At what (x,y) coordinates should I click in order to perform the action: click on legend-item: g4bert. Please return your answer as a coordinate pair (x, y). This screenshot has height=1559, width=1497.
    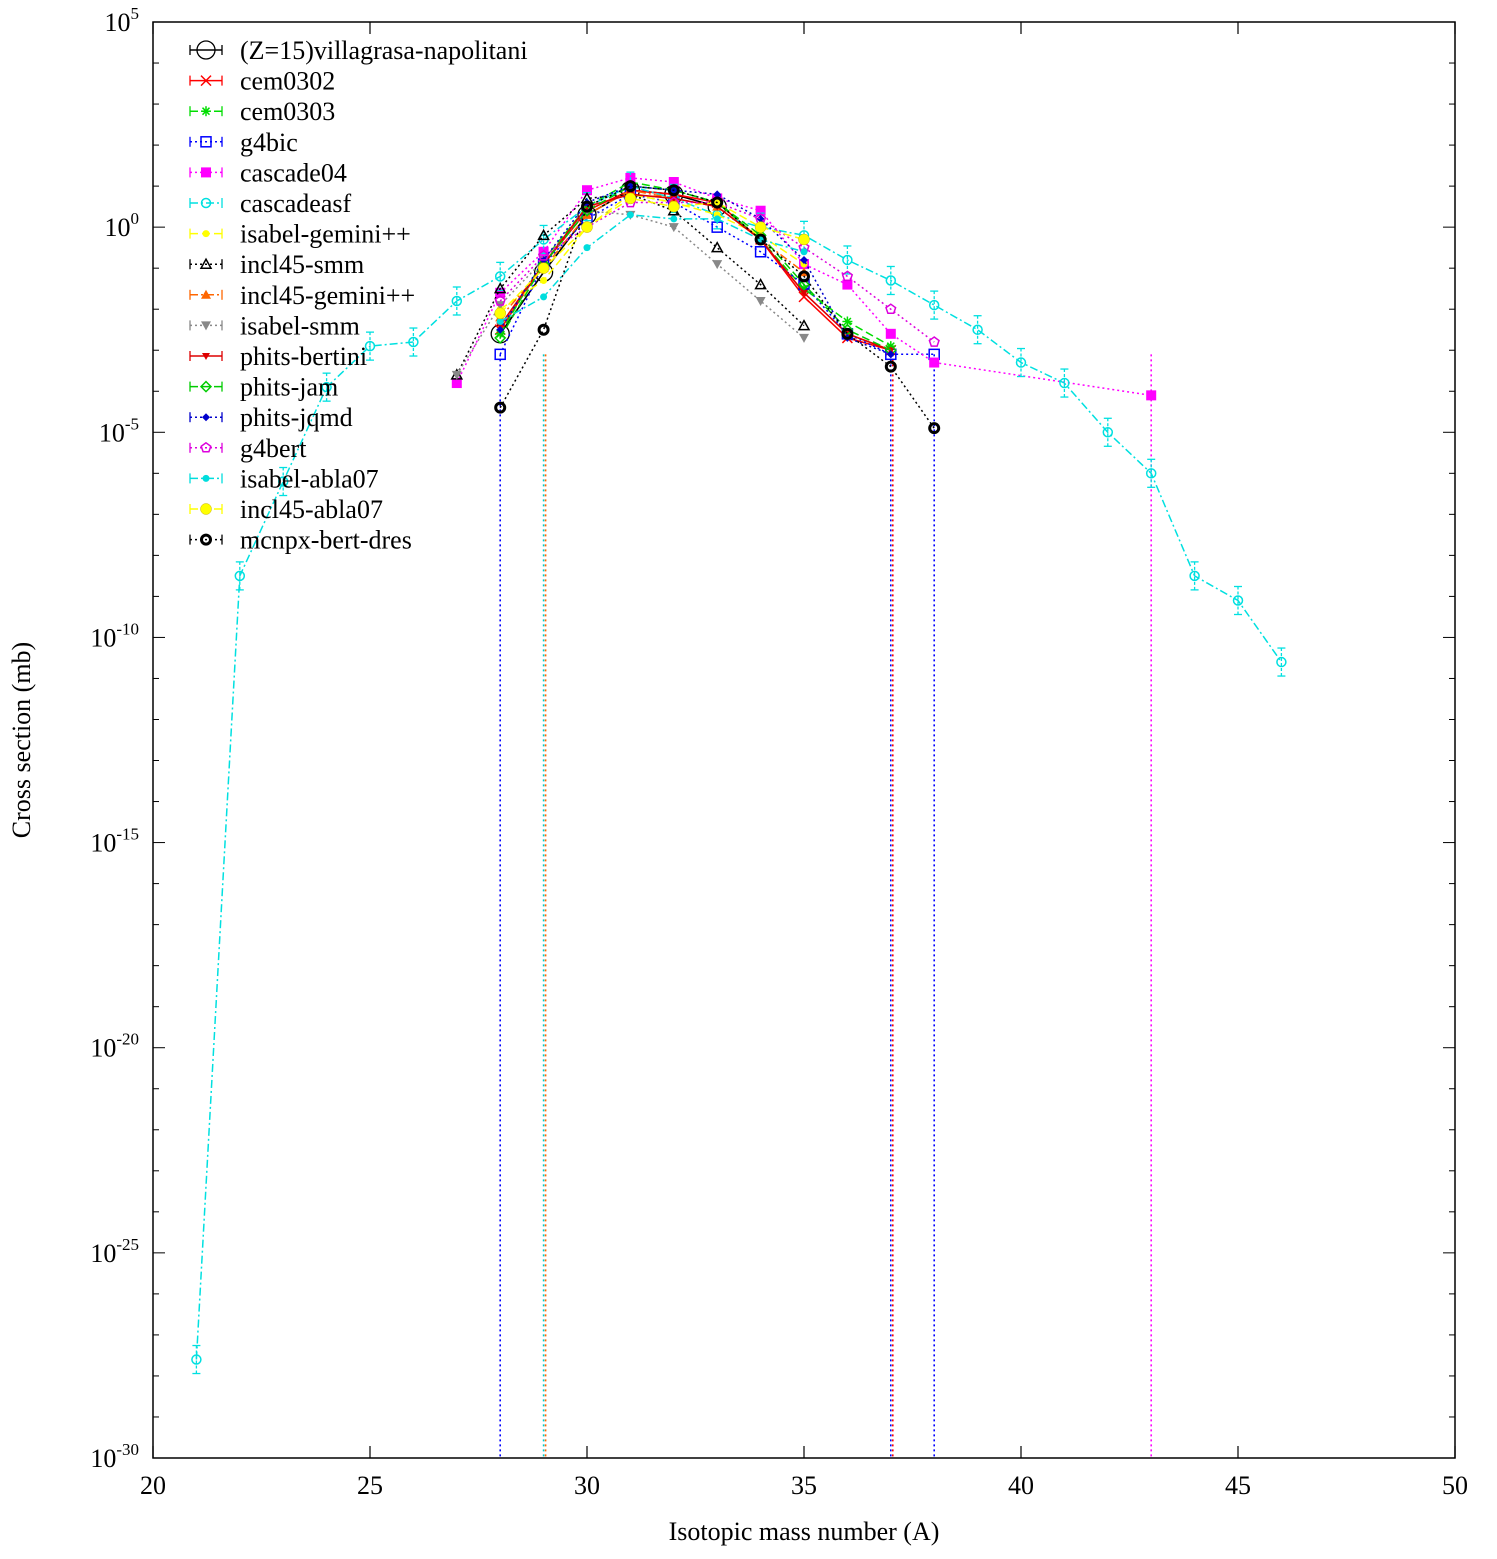
    Looking at the image, I should click on (248, 448).